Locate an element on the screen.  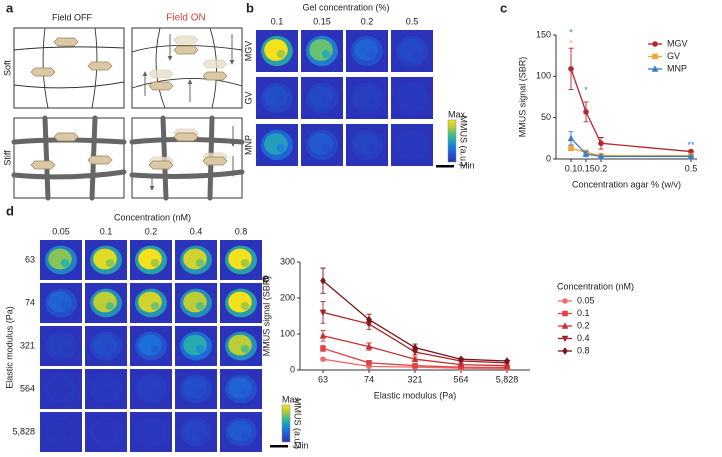
panel-letter: d is located at coordinates (10, 210).